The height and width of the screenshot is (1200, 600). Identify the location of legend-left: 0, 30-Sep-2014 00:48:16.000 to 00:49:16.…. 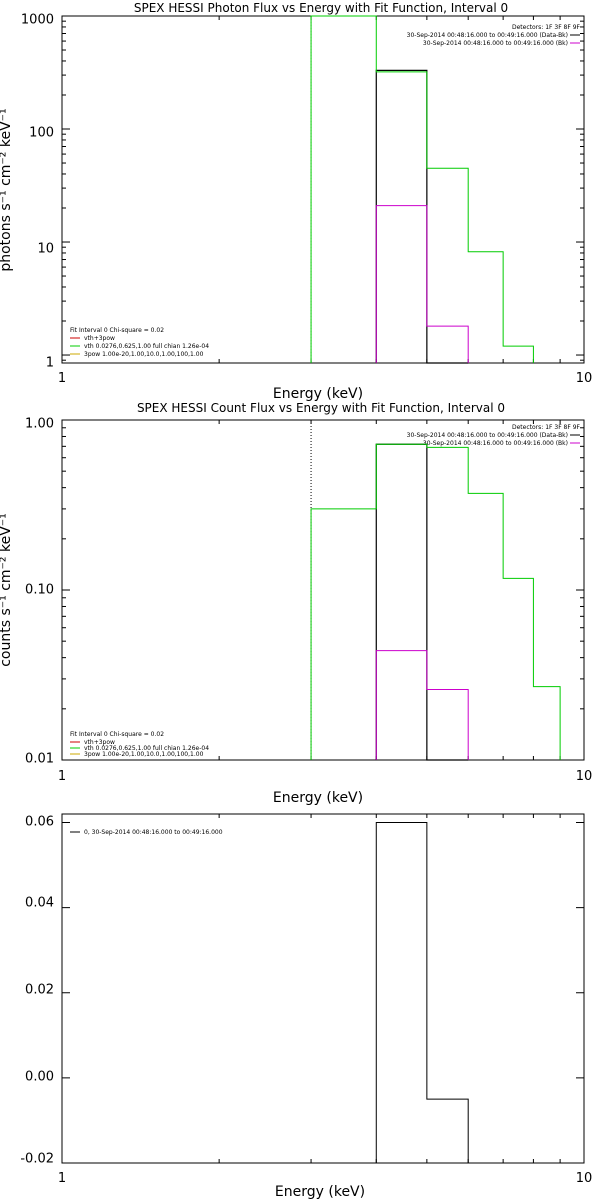
(146, 832).